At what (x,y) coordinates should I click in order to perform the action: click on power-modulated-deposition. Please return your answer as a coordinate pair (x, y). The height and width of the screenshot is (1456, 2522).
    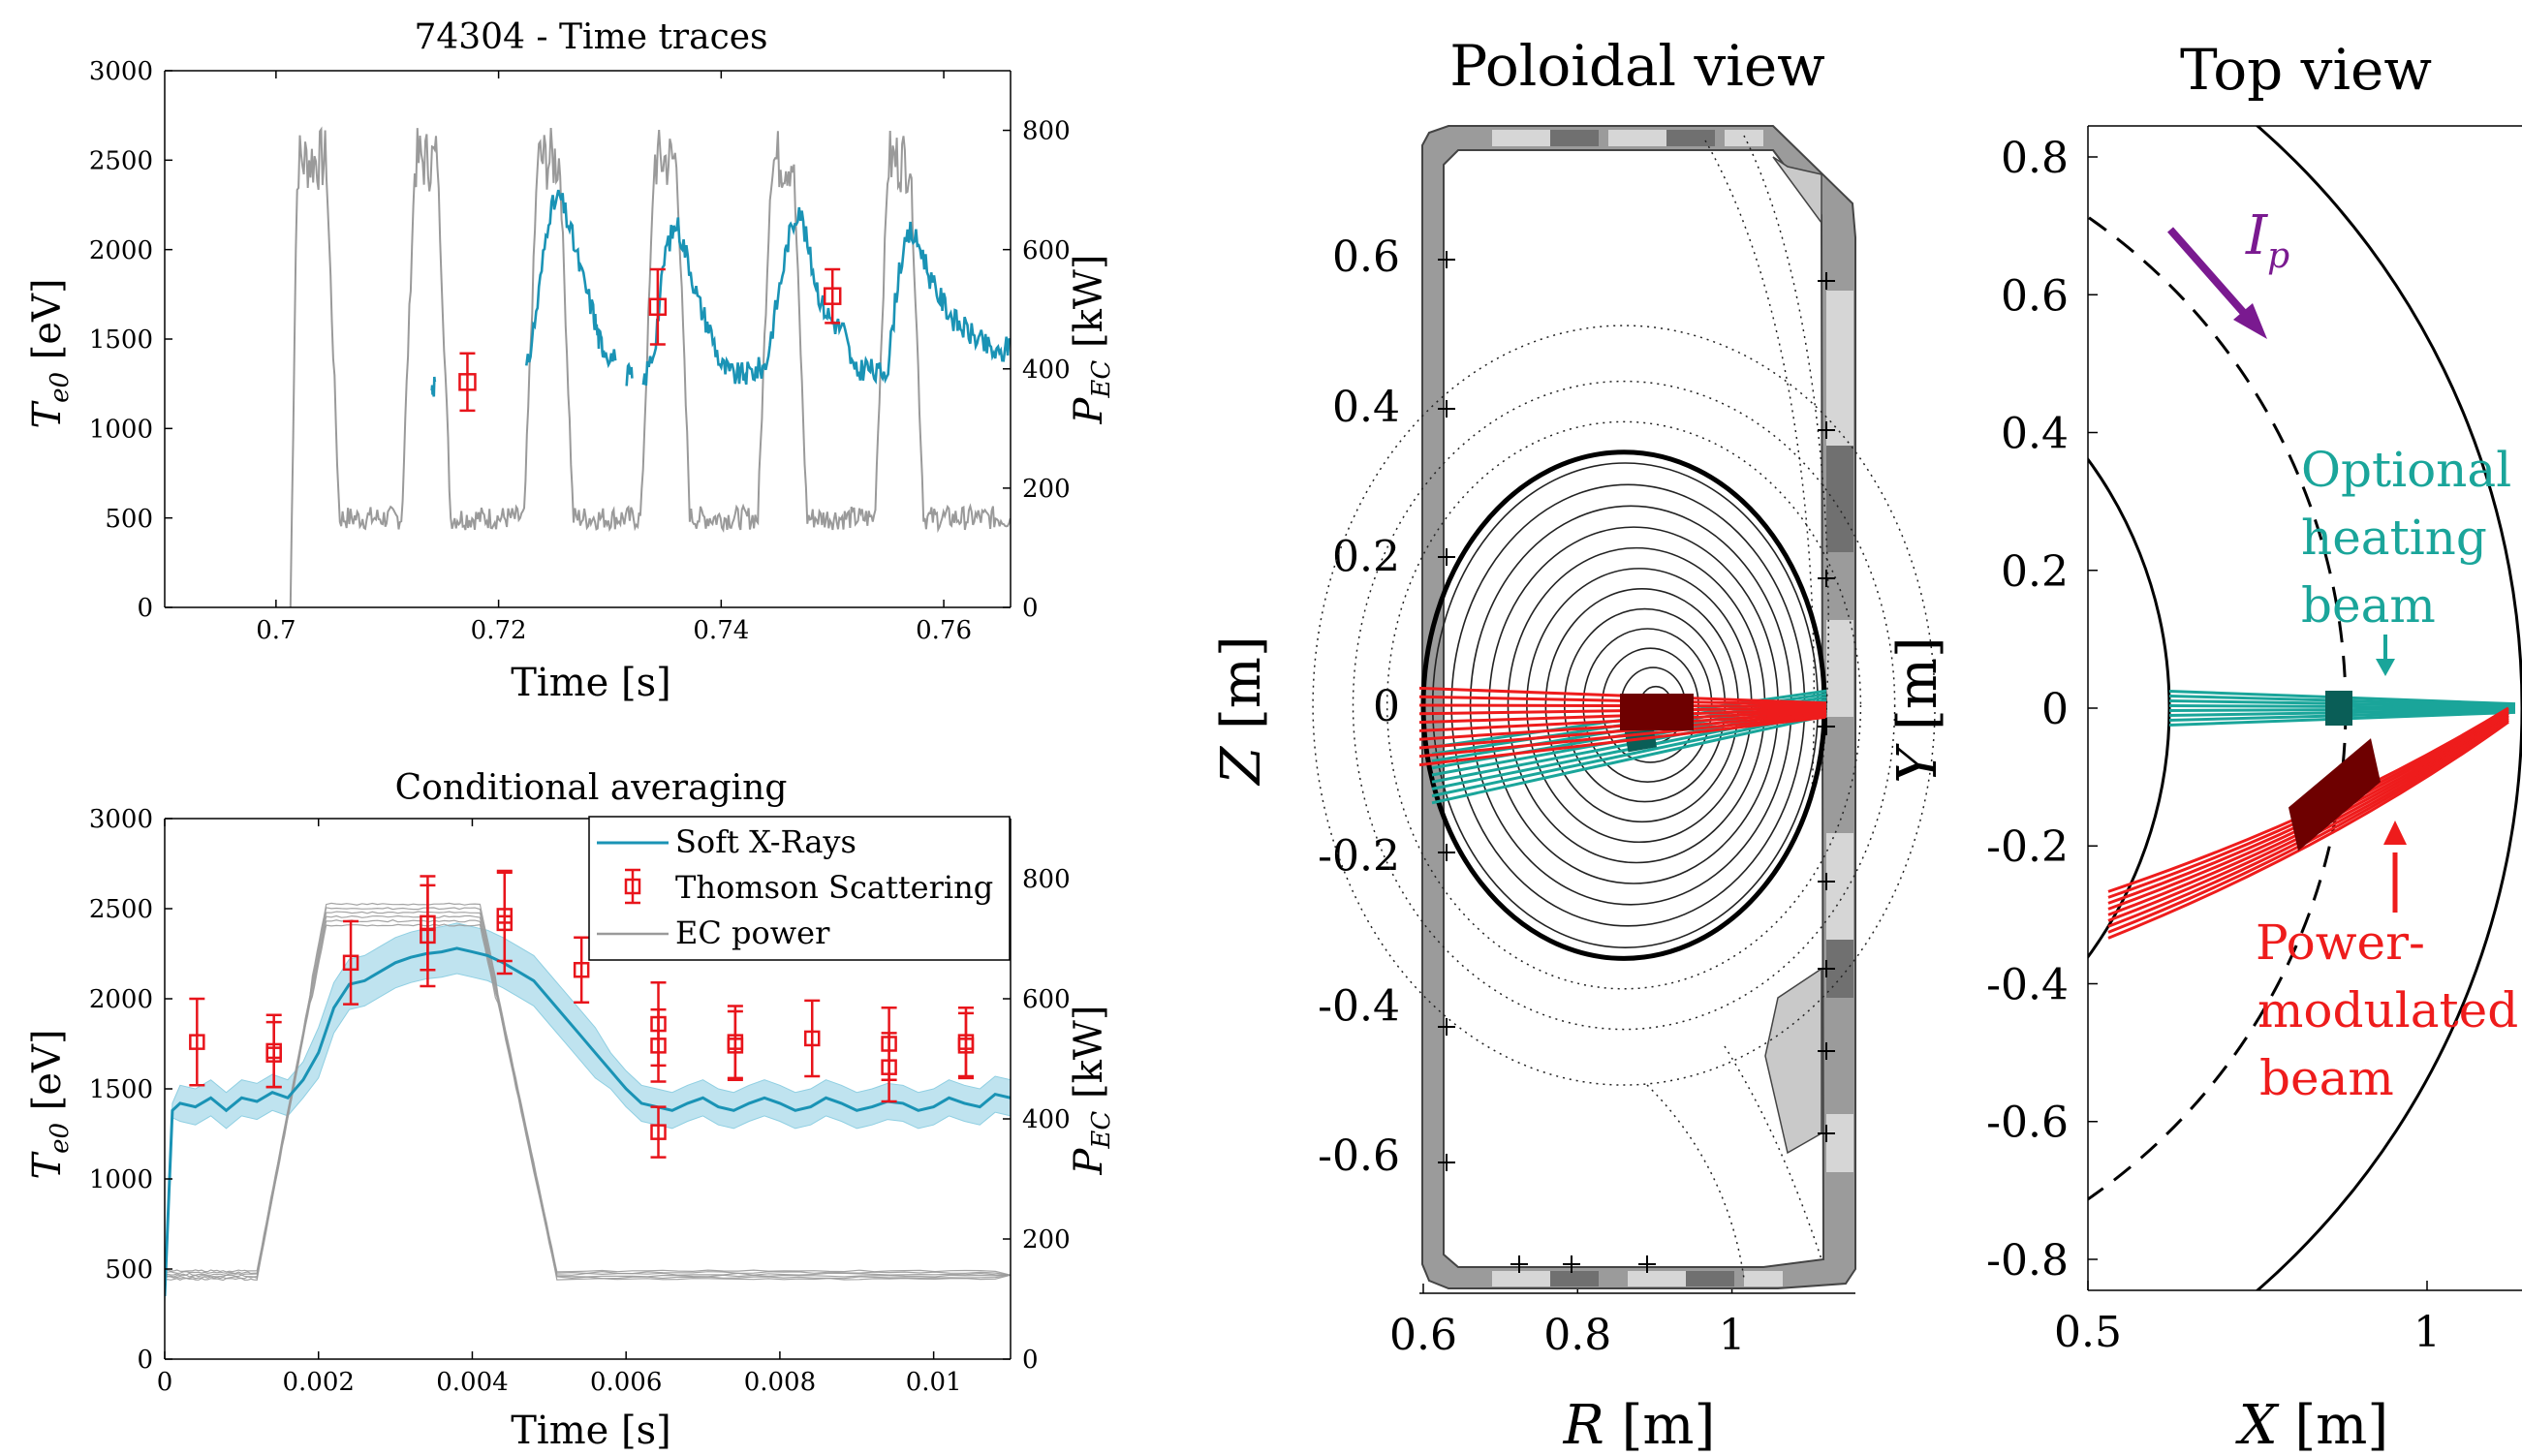
    Looking at the image, I should click on (1657, 712).